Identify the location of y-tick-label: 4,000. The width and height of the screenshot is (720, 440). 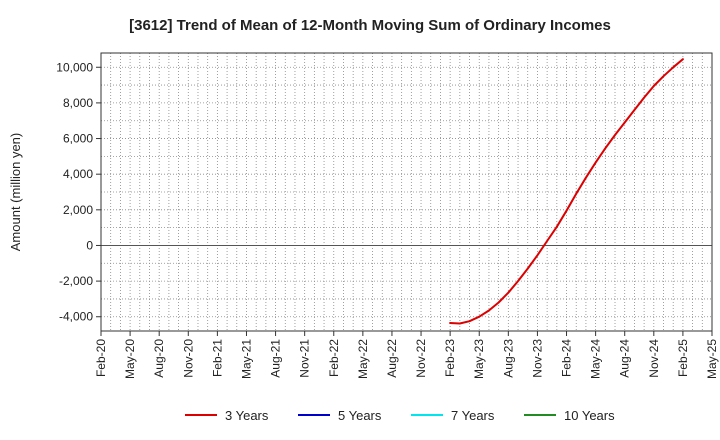
(78, 174).